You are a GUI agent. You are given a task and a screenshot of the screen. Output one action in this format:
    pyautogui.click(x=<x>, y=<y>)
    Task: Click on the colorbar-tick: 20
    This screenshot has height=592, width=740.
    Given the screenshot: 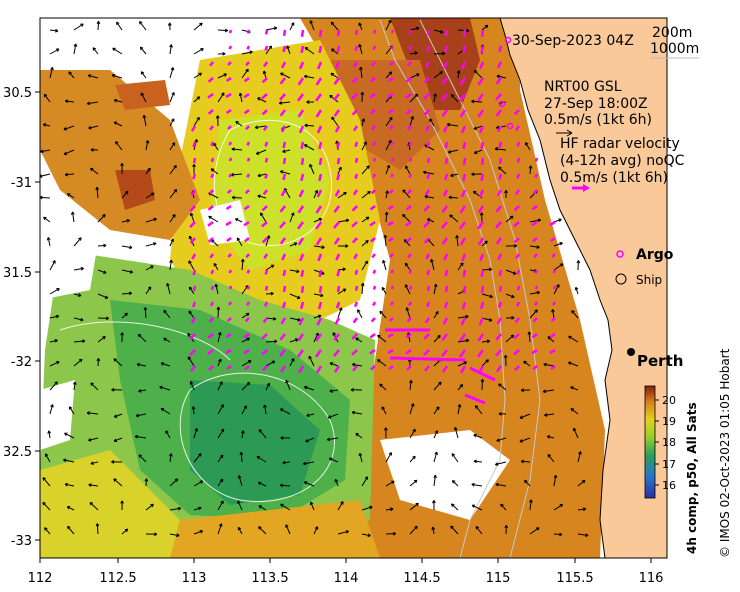 What is the action you would take?
    pyautogui.click(x=669, y=400)
    